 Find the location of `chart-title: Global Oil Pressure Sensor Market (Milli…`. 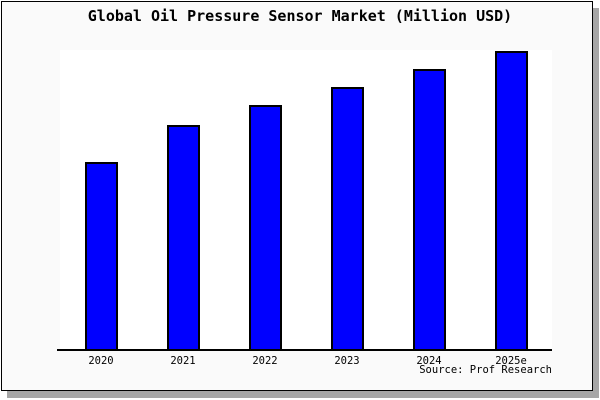

chart-title: Global Oil Pressure Sensor Market (Milli… is located at coordinates (300, 16).